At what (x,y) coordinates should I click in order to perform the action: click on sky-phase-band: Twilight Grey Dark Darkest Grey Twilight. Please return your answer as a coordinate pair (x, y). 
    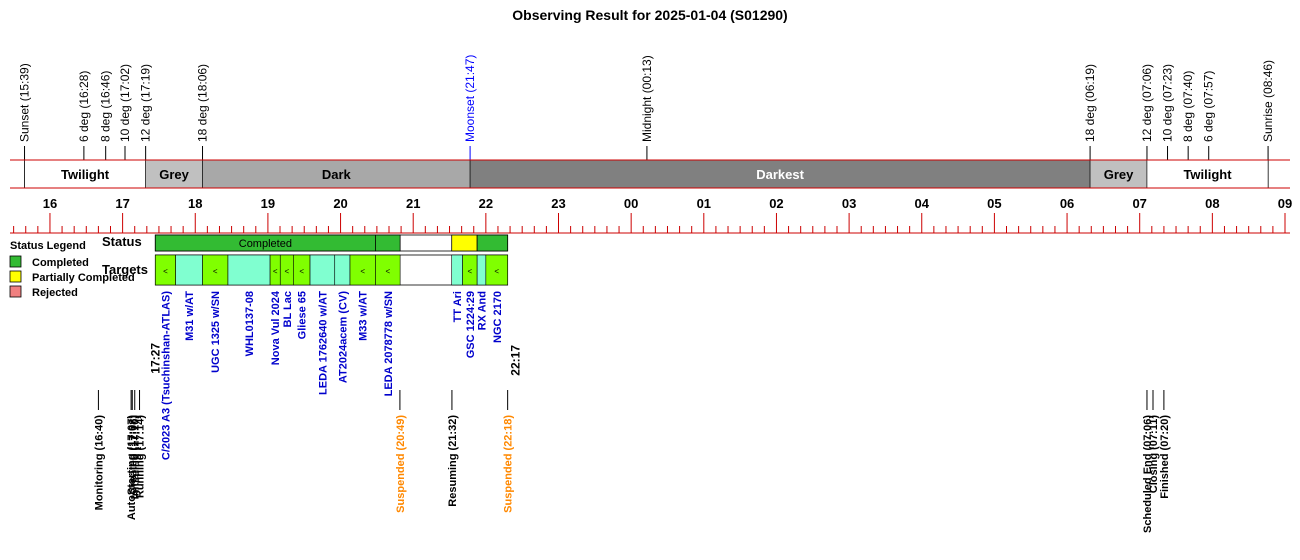
    Looking at the image, I should click on (650, 174).